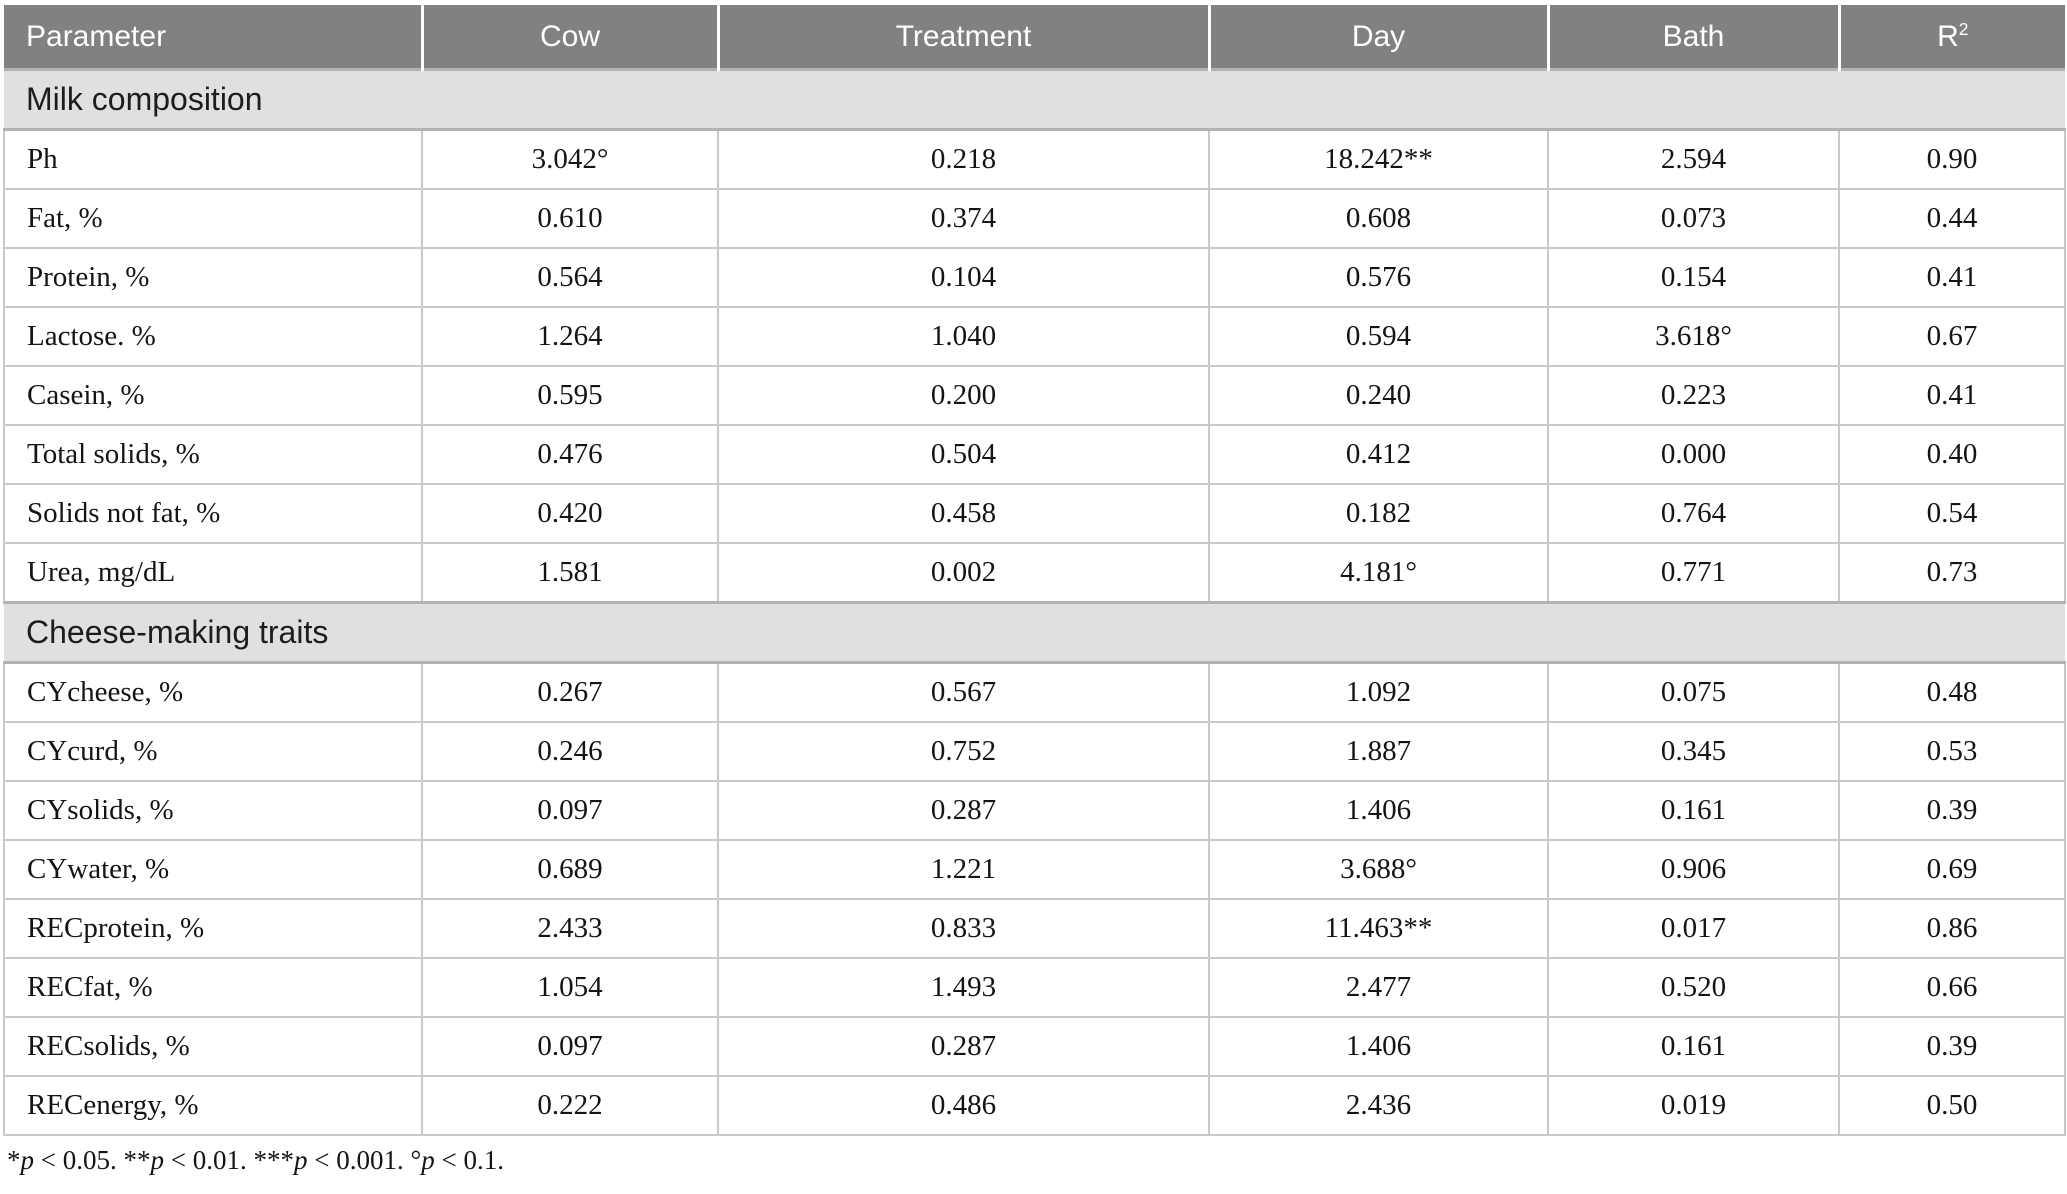 The image size is (2067, 1194). Describe the element at coordinates (1034, 632) in the screenshot. I see `section-row-cheese-making-traits: Cheese-making traits` at that location.